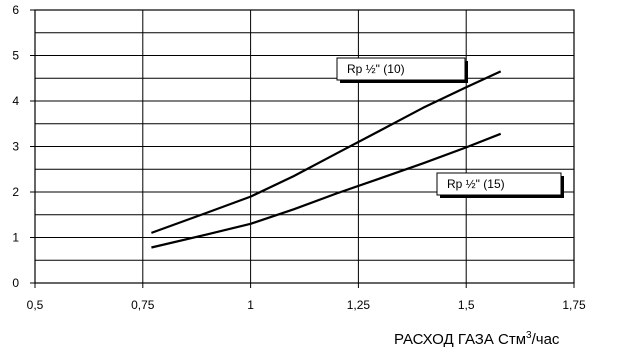 This screenshot has width=633, height=356. Describe the element at coordinates (15, 238) in the screenshot. I see `y-tick-label: 1` at that location.